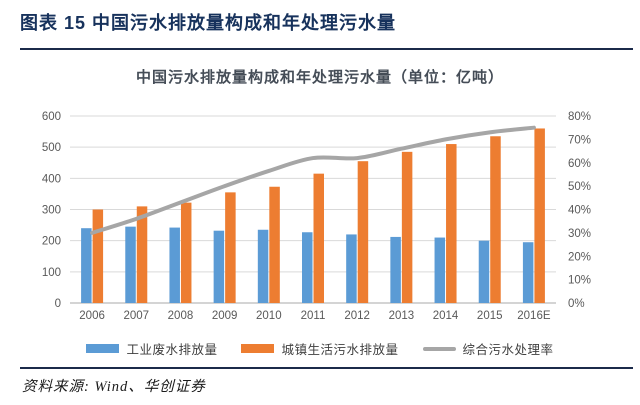 Image resolution: width=640 pixels, height=405 pixels. What do you see at coordinates (181, 316) in the screenshot?
I see `svg-text: 2008` at bounding box center [181, 316].